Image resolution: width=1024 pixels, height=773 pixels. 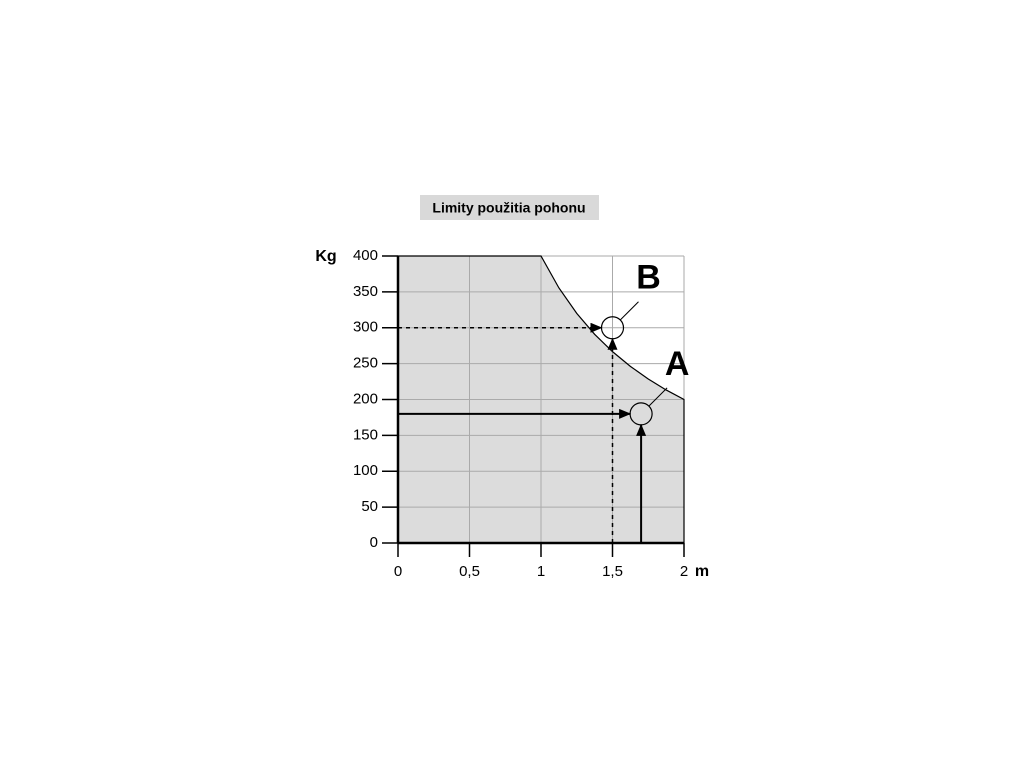 What do you see at coordinates (365, 434) in the screenshot?
I see `y-tick-label: 150` at bounding box center [365, 434].